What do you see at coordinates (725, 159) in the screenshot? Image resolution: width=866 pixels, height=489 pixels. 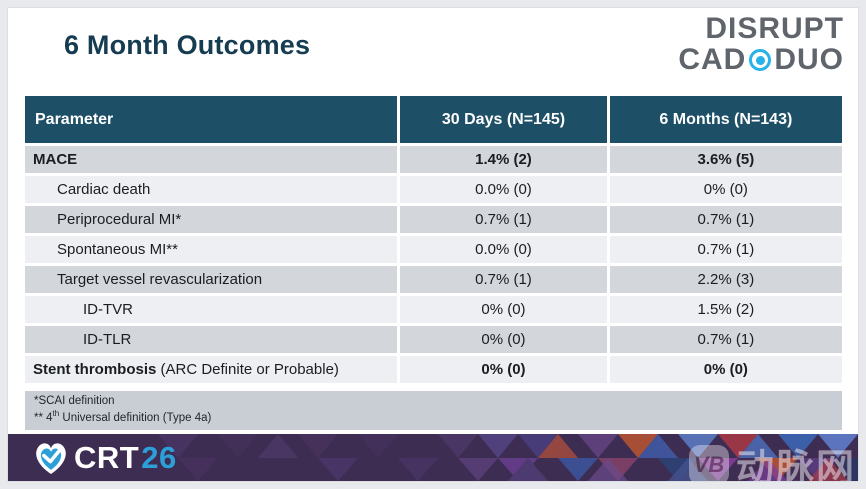 I see `value-6-months: 3.6% (5)` at bounding box center [725, 159].